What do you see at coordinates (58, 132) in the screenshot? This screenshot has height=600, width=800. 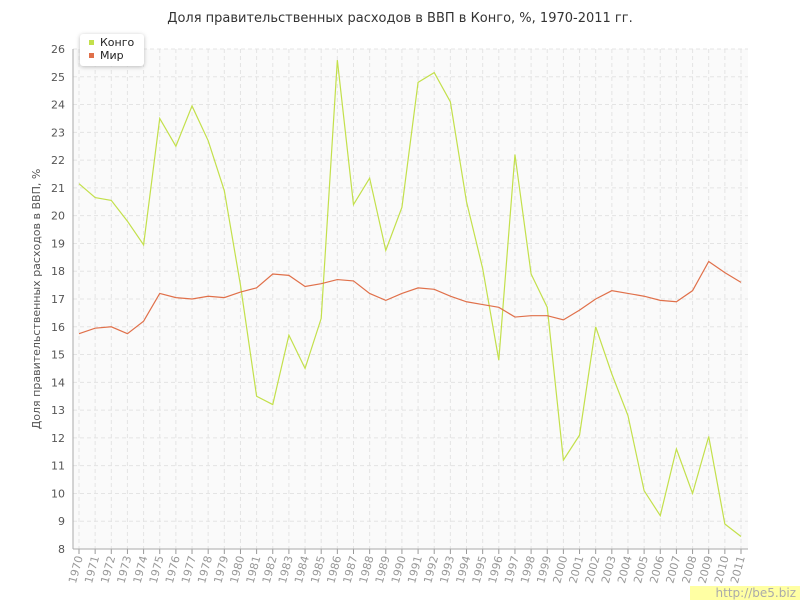 I see `y-tick-label: 23` at bounding box center [58, 132].